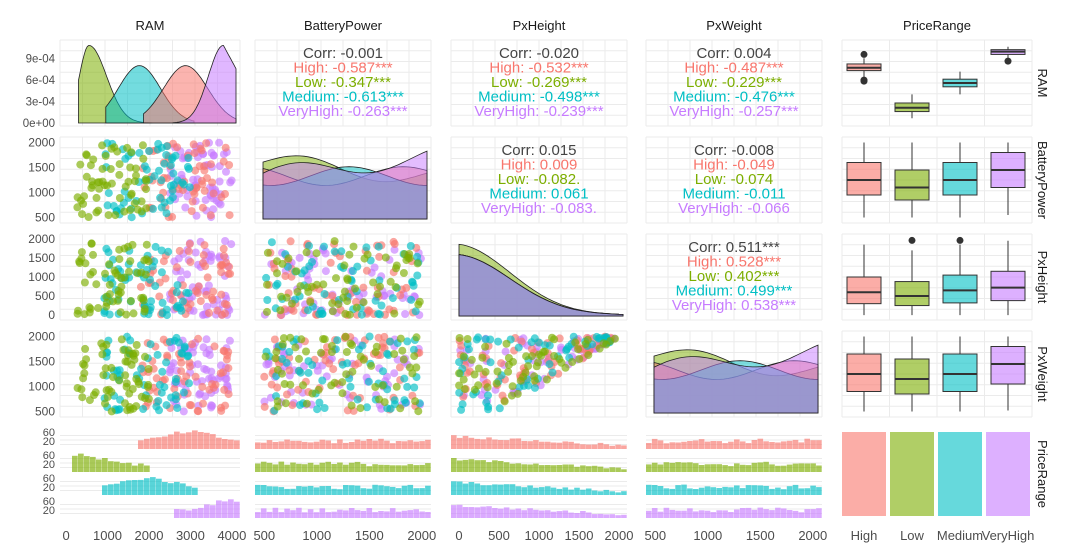 The image size is (1066, 551). What do you see at coordinates (579, 535) in the screenshot?
I see `x-tick-label: 1500` at bounding box center [579, 535].